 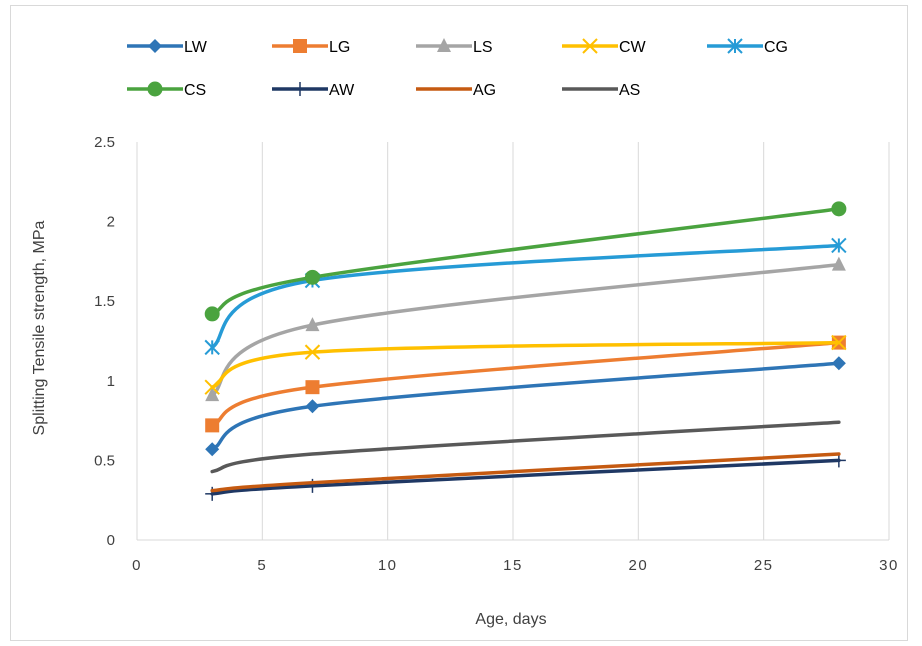 What do you see at coordinates (262, 565) in the screenshot?
I see `x-tick-label: 5` at bounding box center [262, 565].